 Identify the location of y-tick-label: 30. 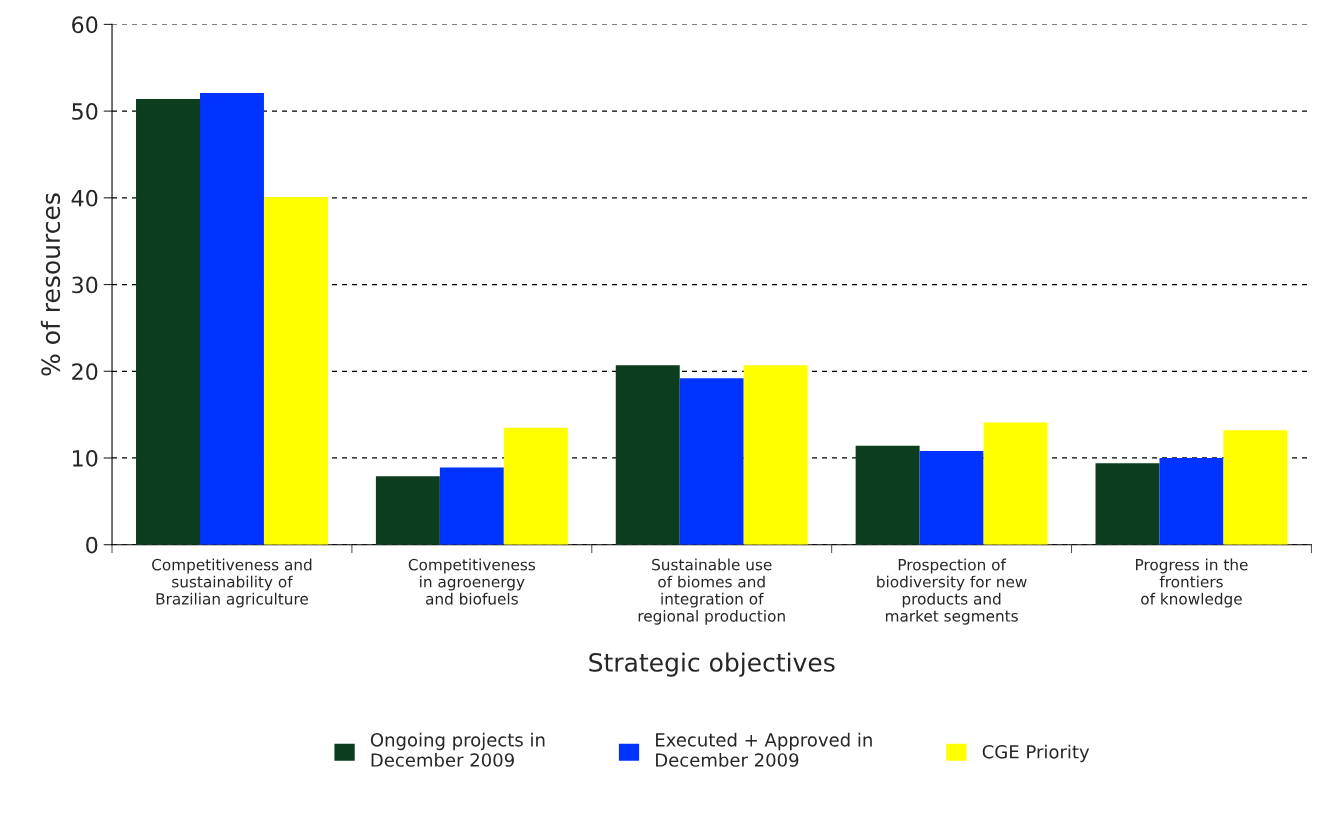
(85, 285).